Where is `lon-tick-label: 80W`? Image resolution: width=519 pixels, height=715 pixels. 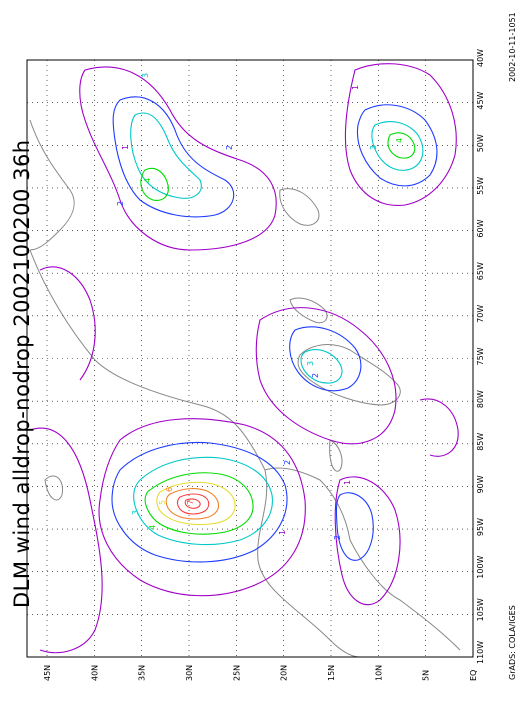
lon-tick-label: 80W is located at coordinates (480, 399).